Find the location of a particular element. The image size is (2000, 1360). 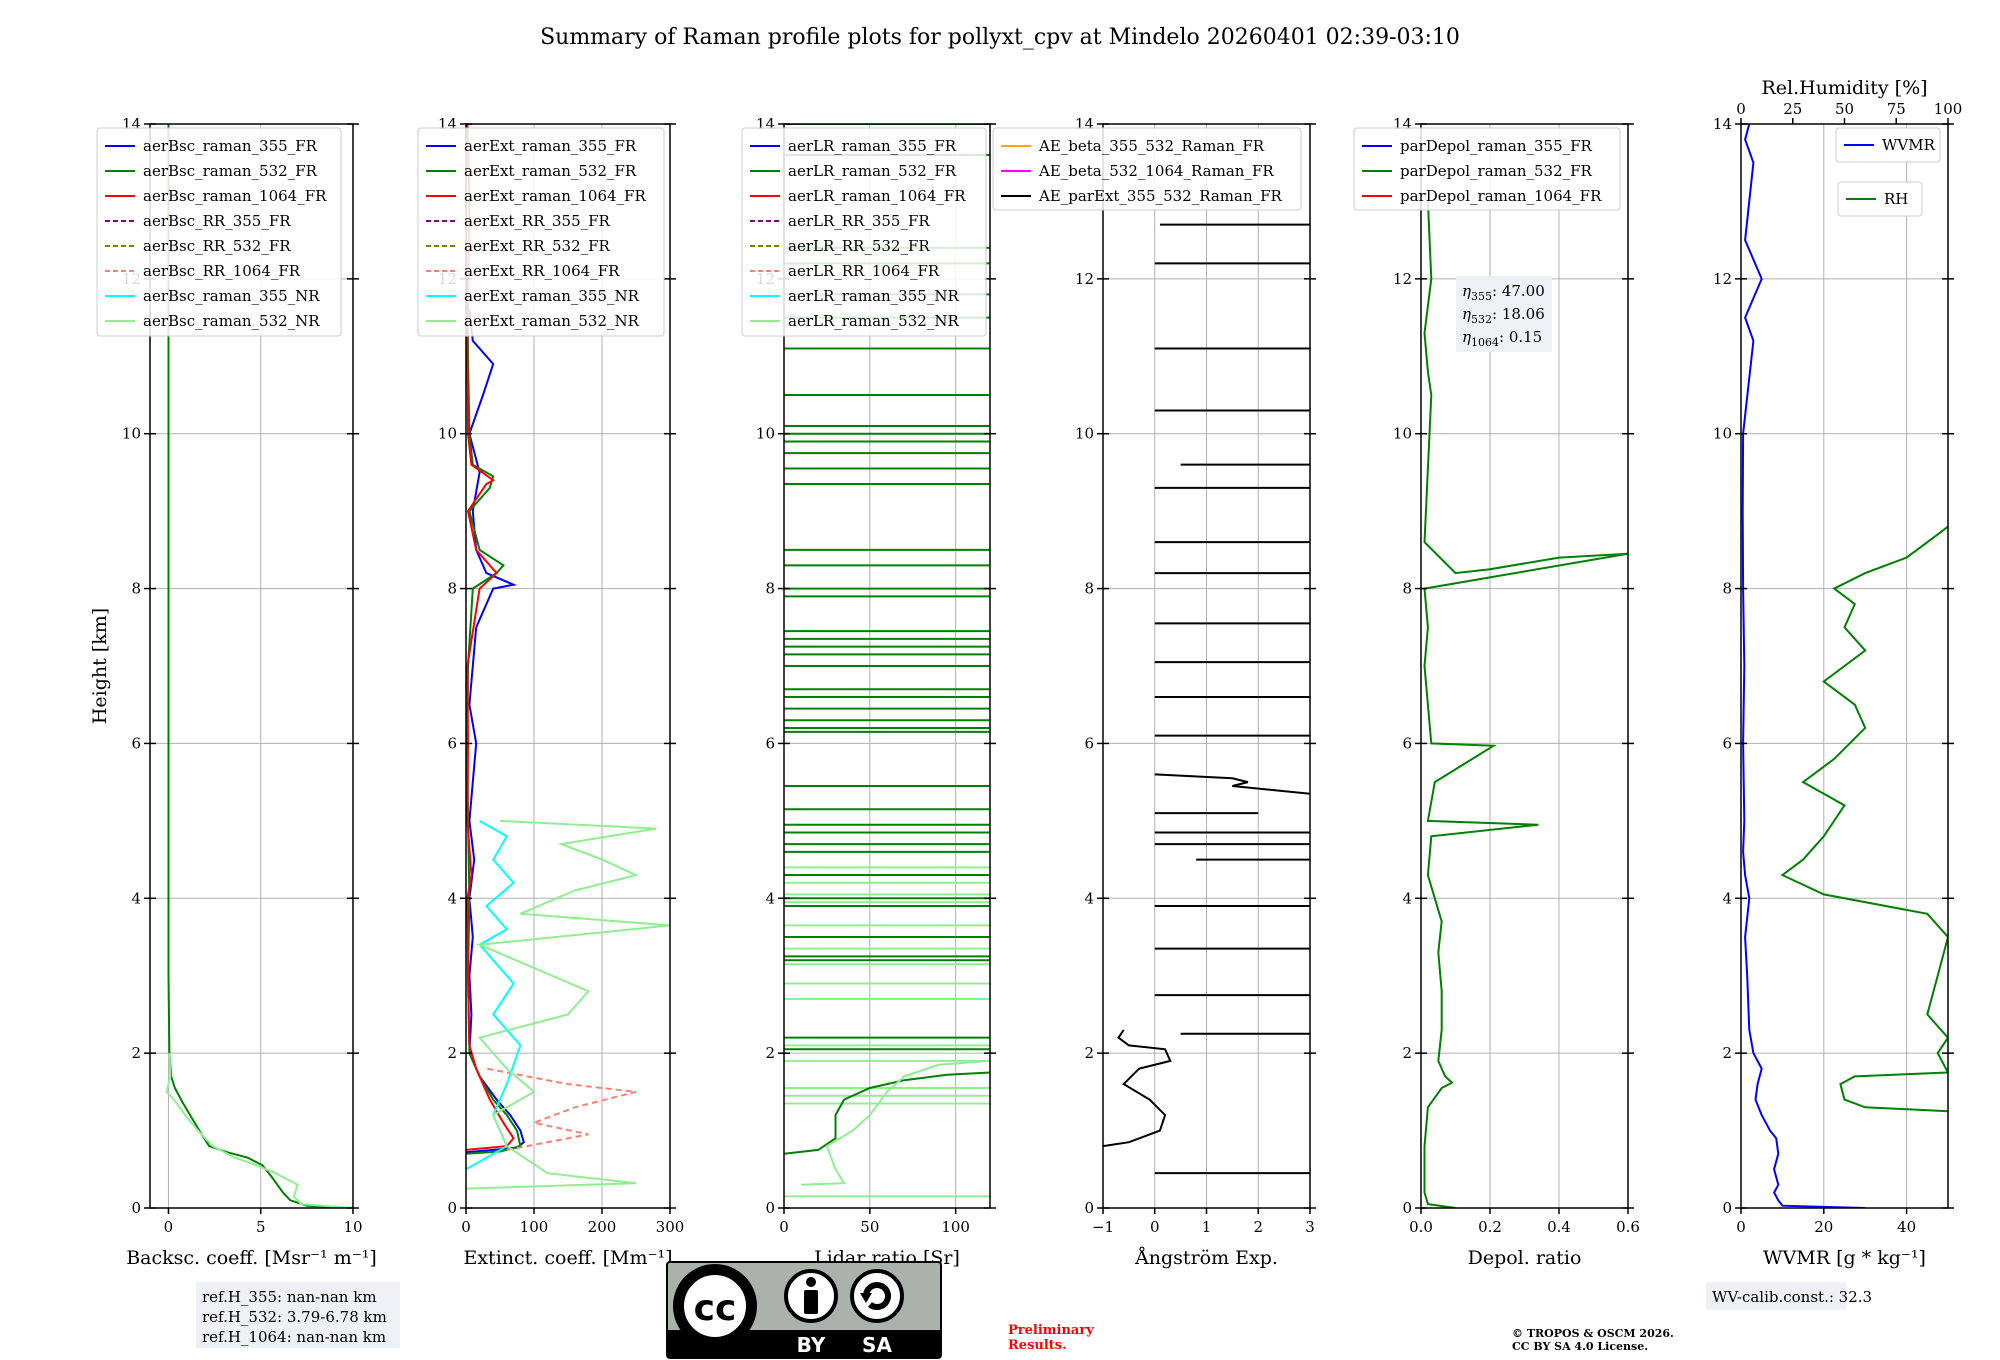

legend-entry: aerLR_RR_355_FR is located at coordinates (859, 221).